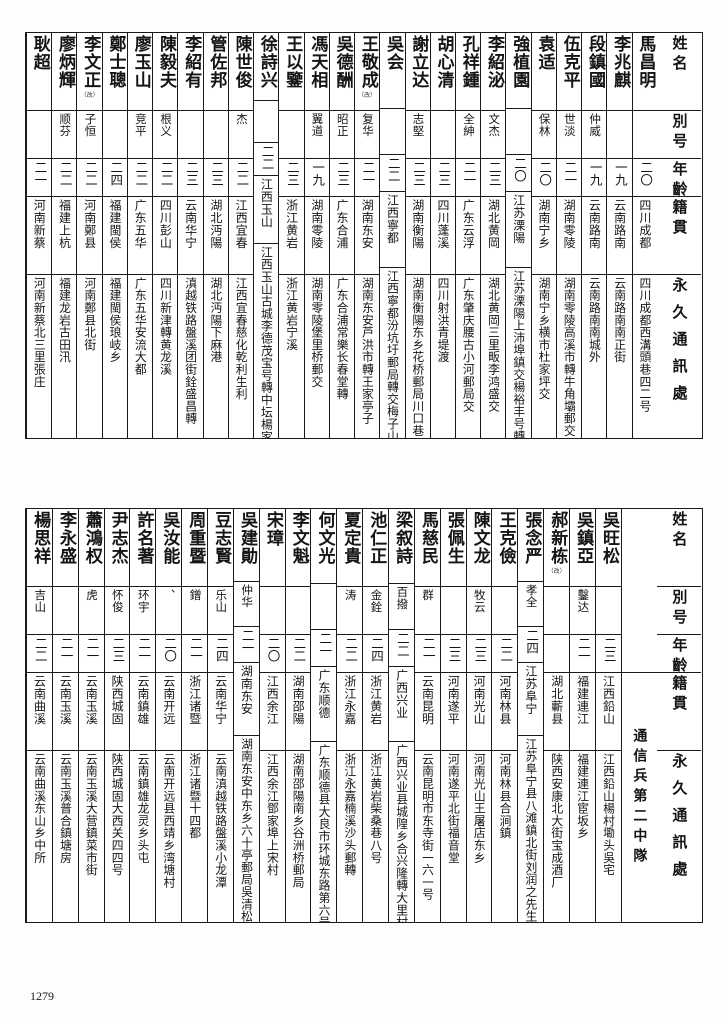 The width and height of the screenshot is (728, 1024). What do you see at coordinates (644, 235) in the screenshot?
I see `roster-entry-column: 馬昌明 二〇 四川成都 四川成都西溝頭巷四二号` at bounding box center [644, 235].